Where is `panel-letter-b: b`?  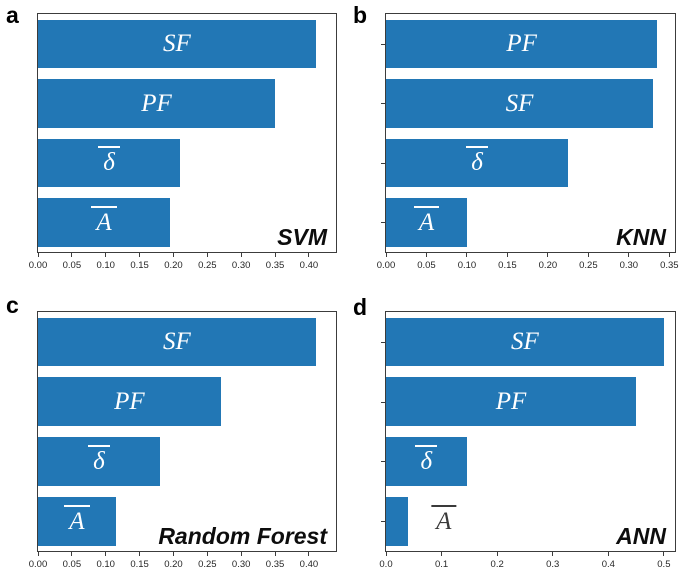
panel-letter-b: b is located at coordinates (360, 15).